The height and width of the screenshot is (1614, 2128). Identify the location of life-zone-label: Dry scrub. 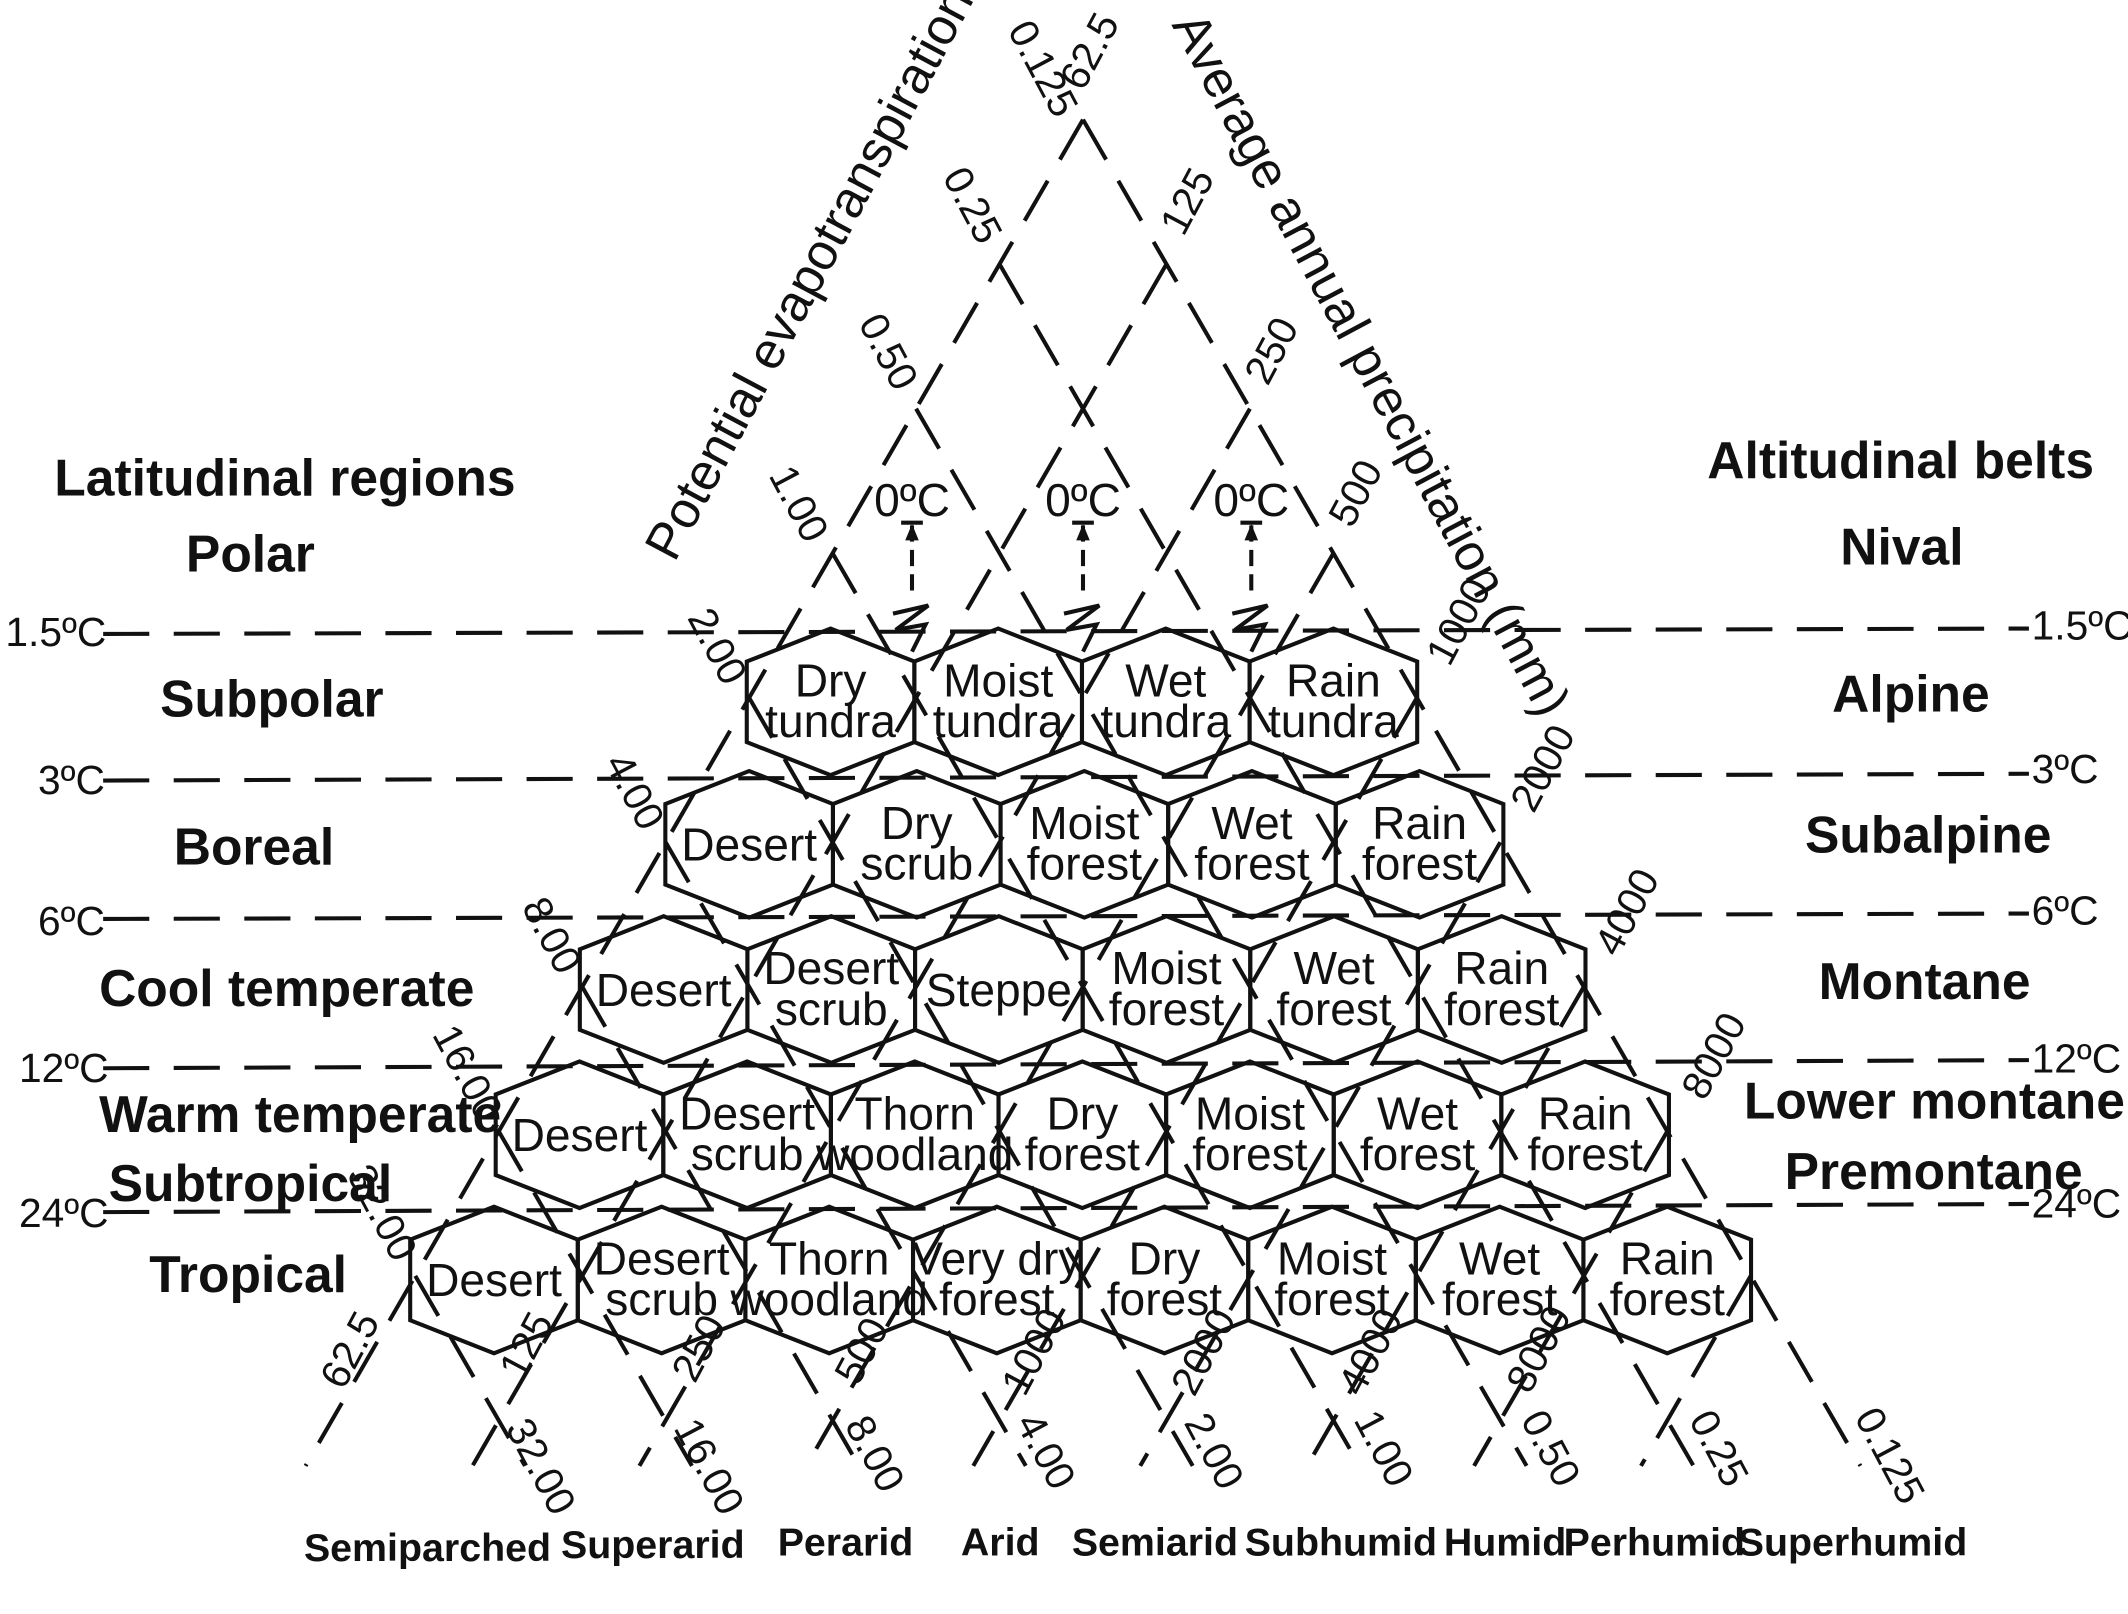
(916, 843).